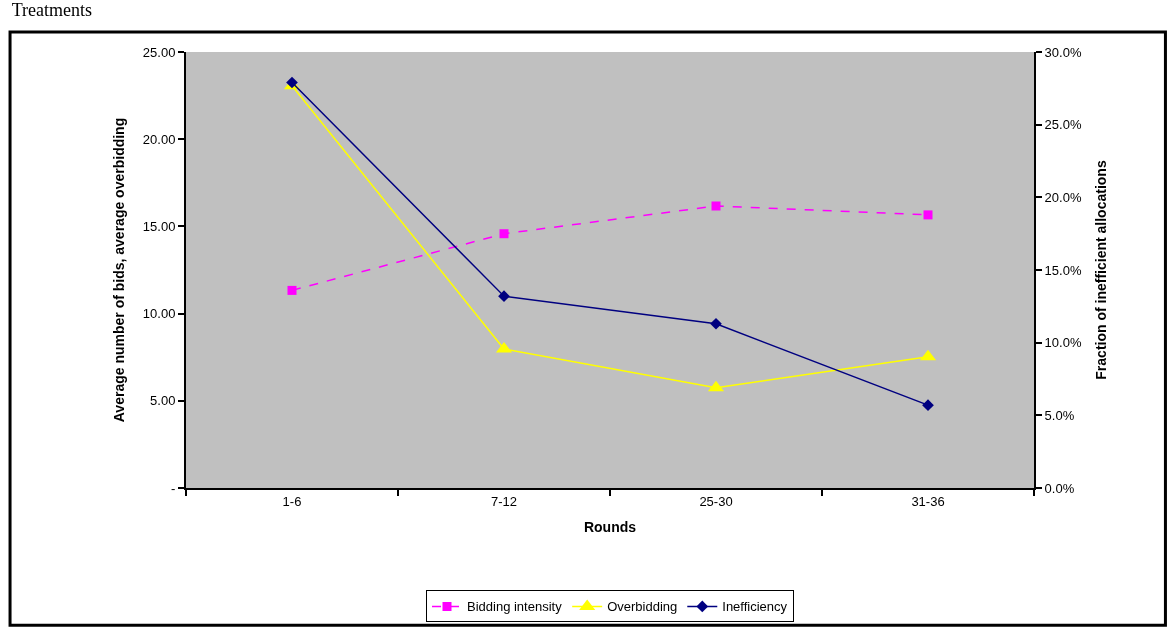 The image size is (1171, 635). I want to click on y-axis-title: Average number of bids, average overbidding, so click(118, 270).